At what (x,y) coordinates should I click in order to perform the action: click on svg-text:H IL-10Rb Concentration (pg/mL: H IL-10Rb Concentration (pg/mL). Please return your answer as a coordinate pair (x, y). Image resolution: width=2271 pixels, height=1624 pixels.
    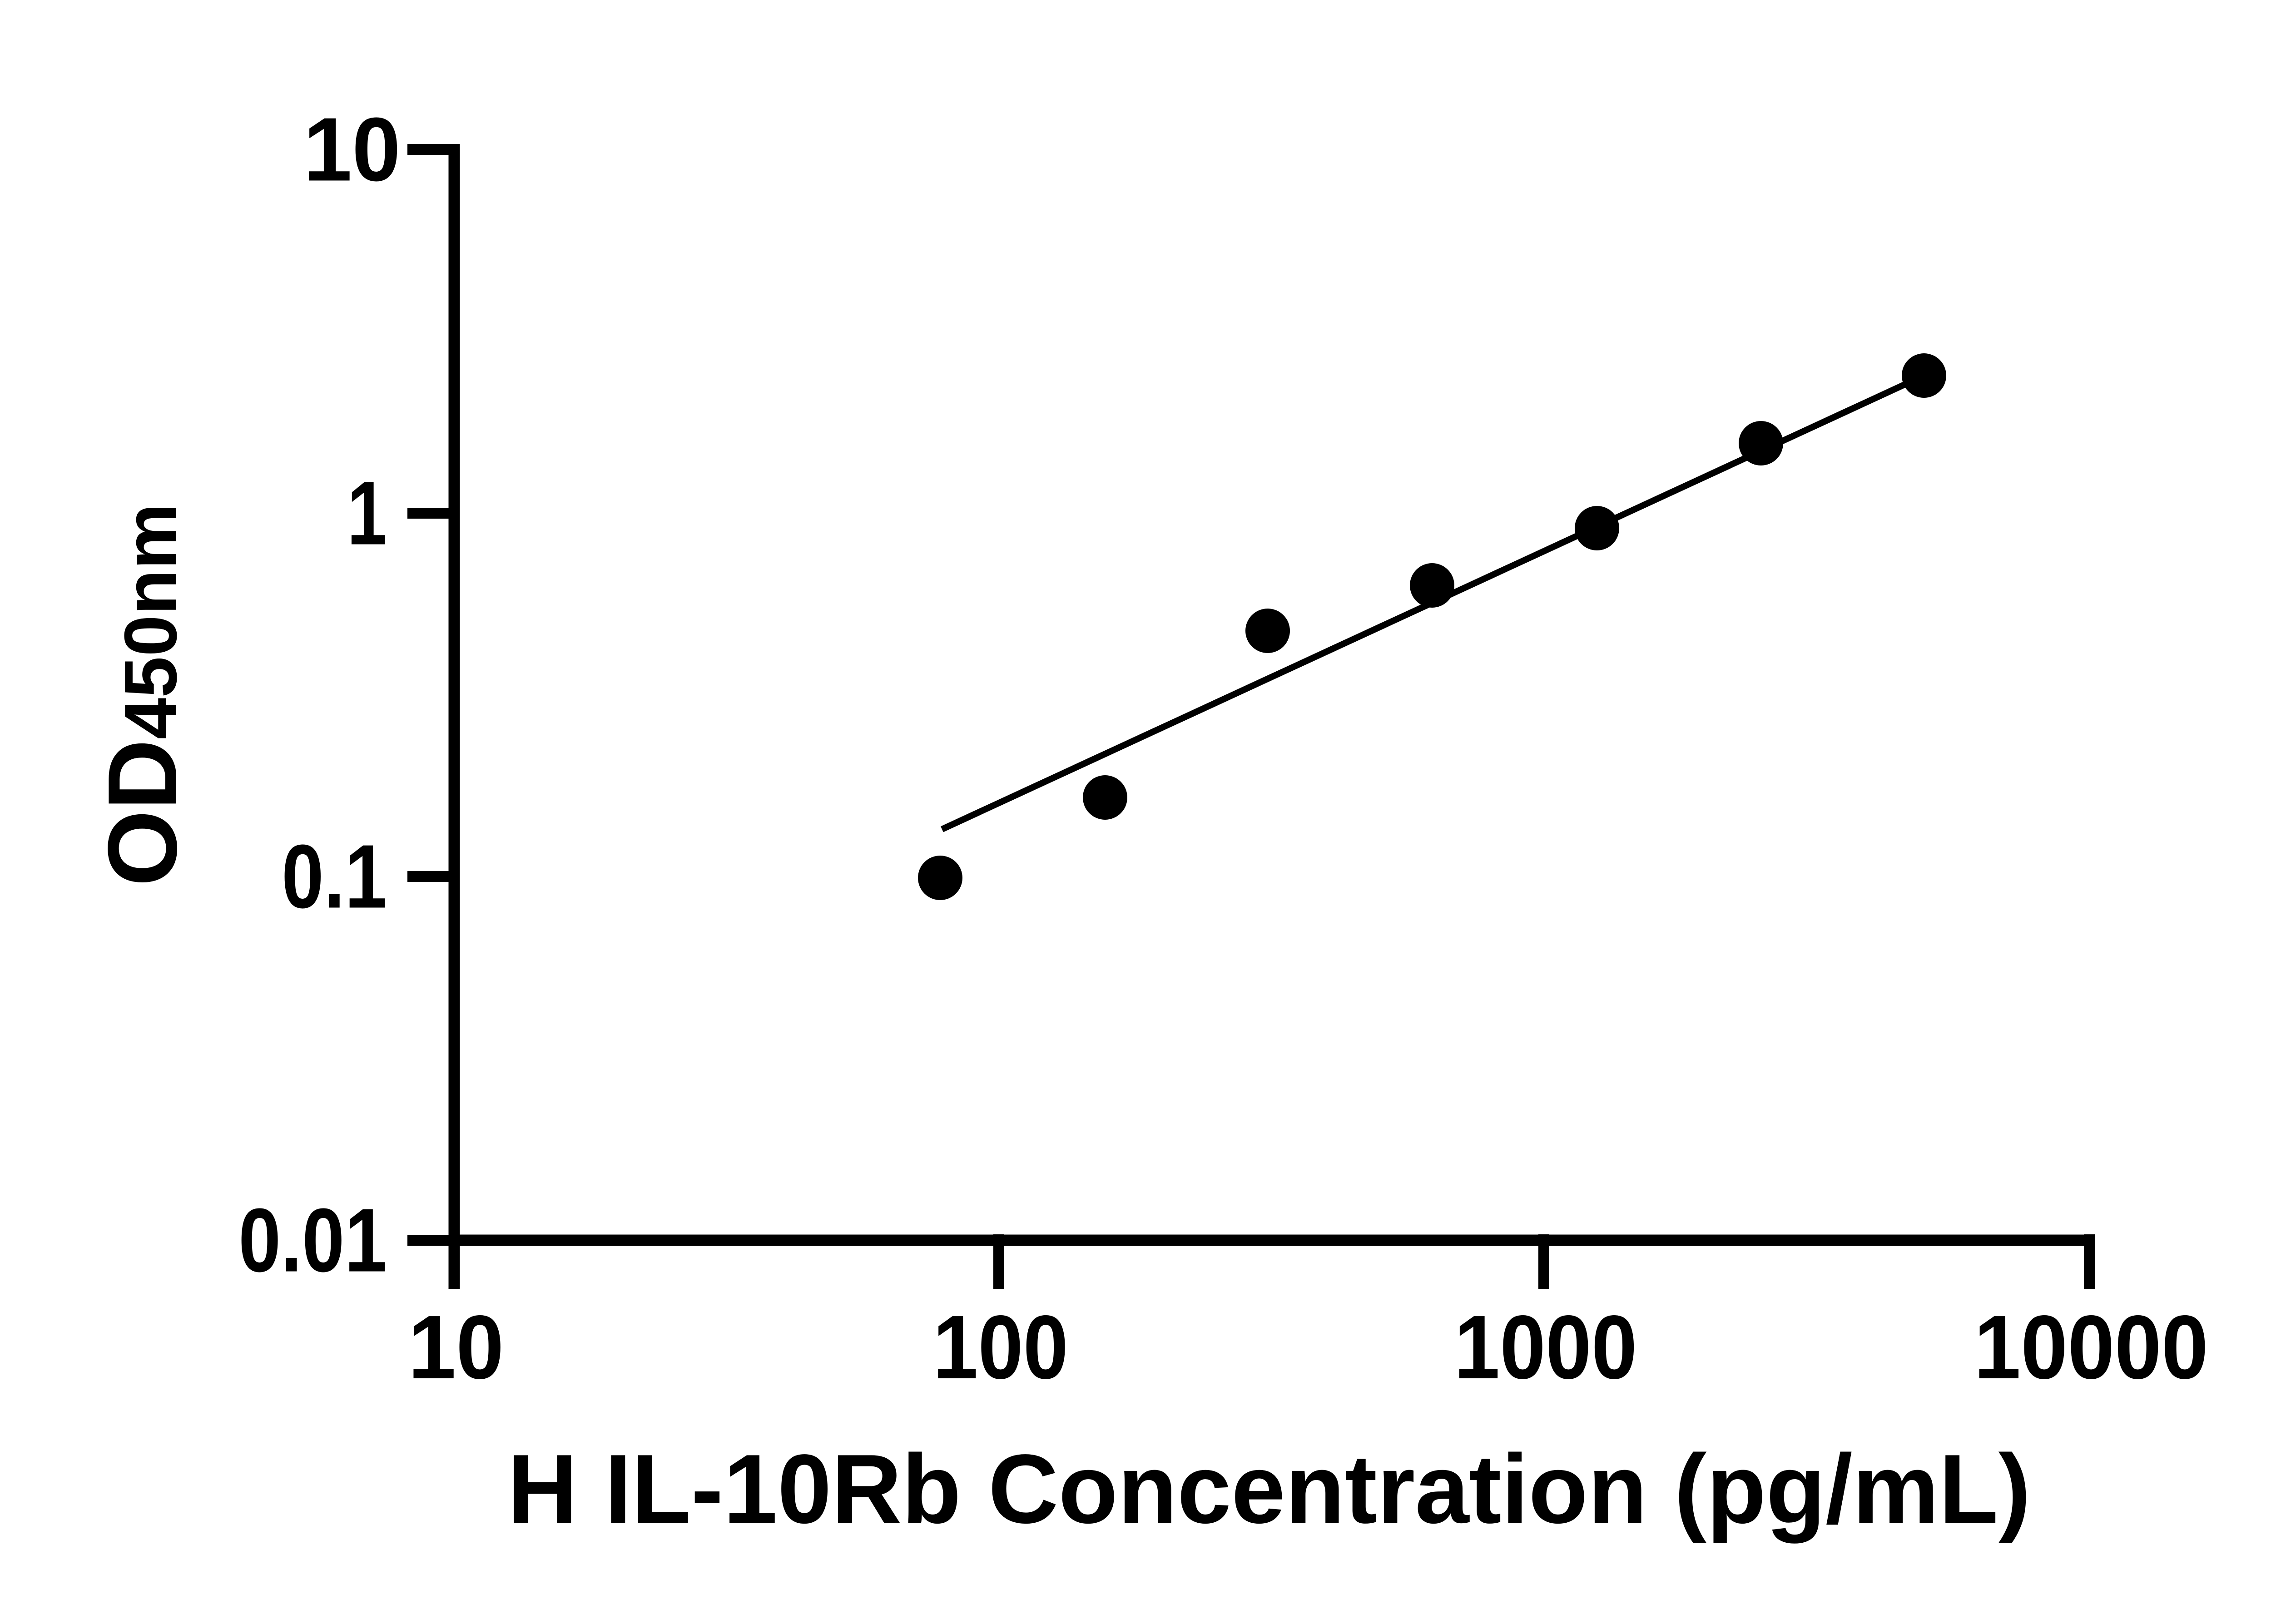
    Looking at the image, I should click on (1269, 1489).